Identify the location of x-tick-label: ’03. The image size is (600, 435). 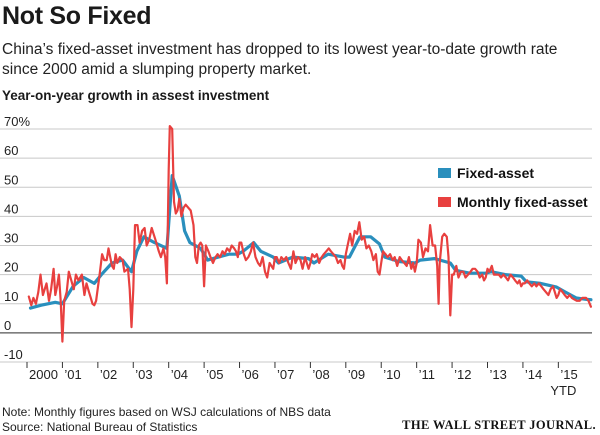
(143, 374).